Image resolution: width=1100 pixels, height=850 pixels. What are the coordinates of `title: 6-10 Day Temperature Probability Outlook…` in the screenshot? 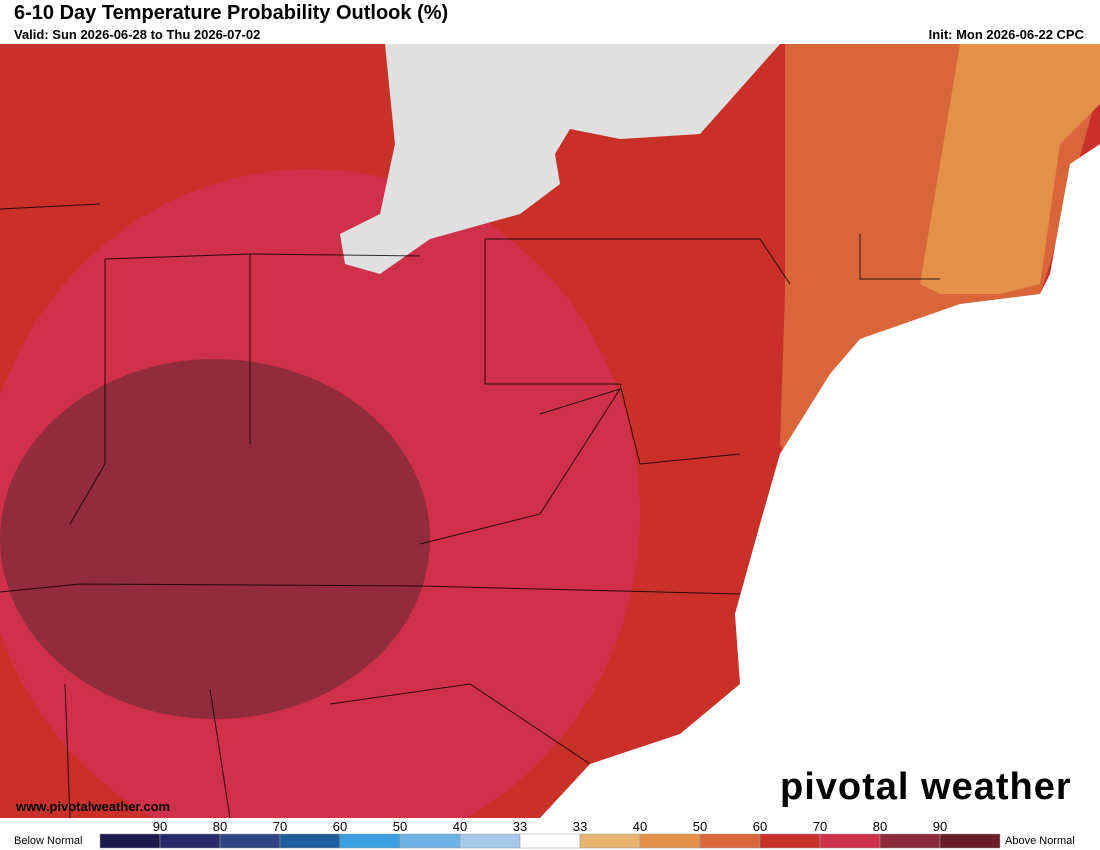 It's located at (231, 13).